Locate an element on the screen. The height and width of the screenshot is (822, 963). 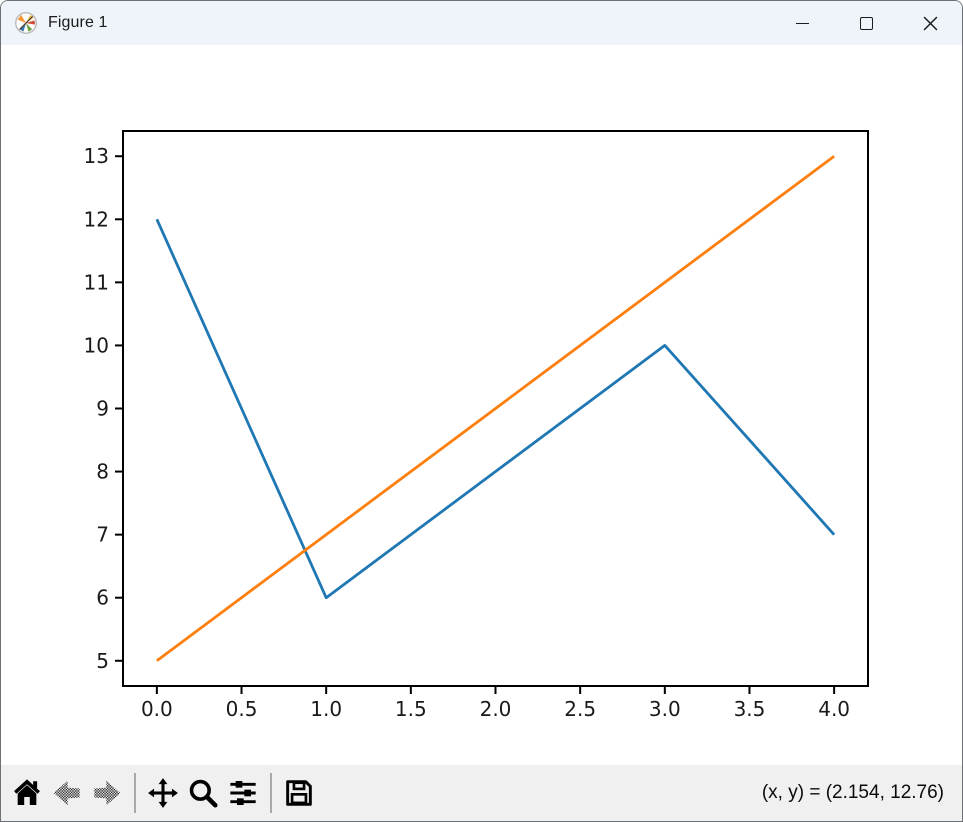
home-icon is located at coordinates (27, 792).